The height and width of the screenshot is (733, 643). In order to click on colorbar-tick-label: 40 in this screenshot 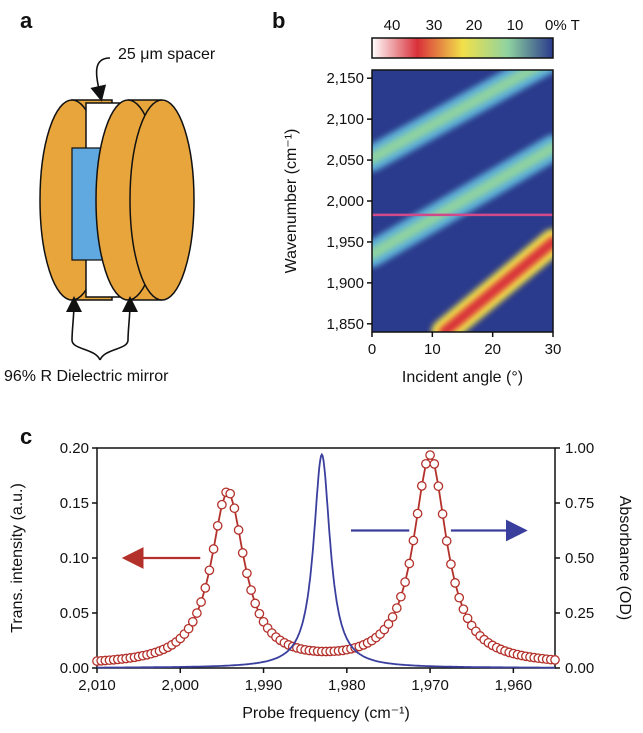, I will do `click(392, 25)`.